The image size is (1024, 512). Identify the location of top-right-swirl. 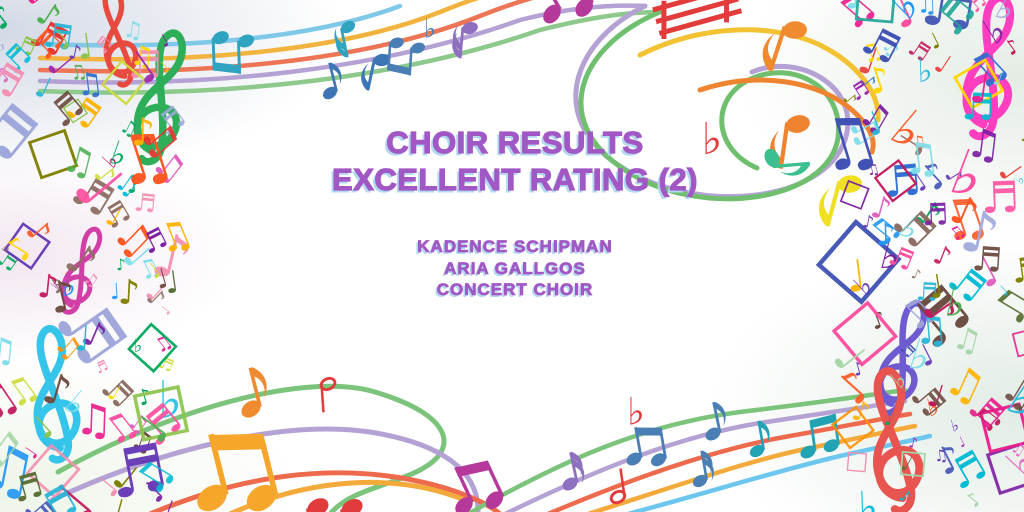
(727, 102).